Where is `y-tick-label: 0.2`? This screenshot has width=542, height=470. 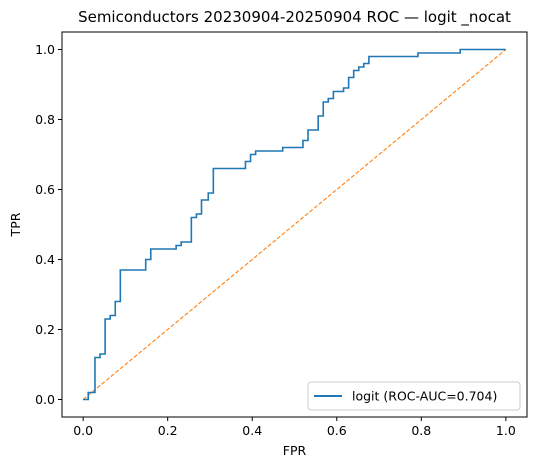
y-tick-label: 0.2 is located at coordinates (45, 329).